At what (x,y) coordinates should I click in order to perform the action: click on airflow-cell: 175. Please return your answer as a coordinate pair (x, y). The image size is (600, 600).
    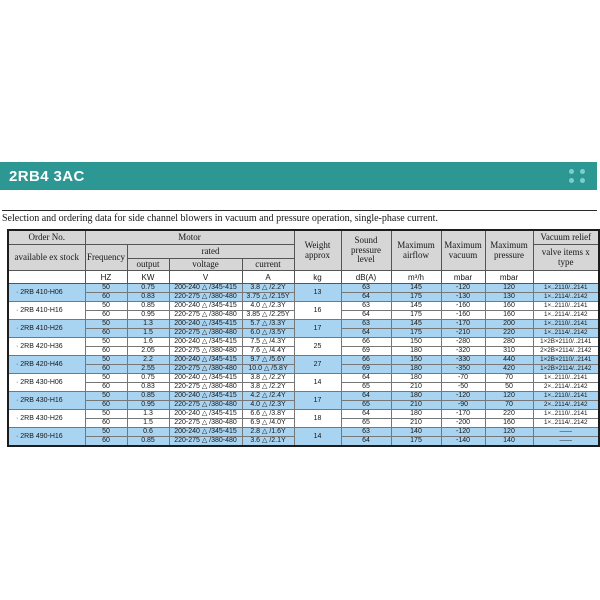
    Looking at the image, I should click on (416, 315).